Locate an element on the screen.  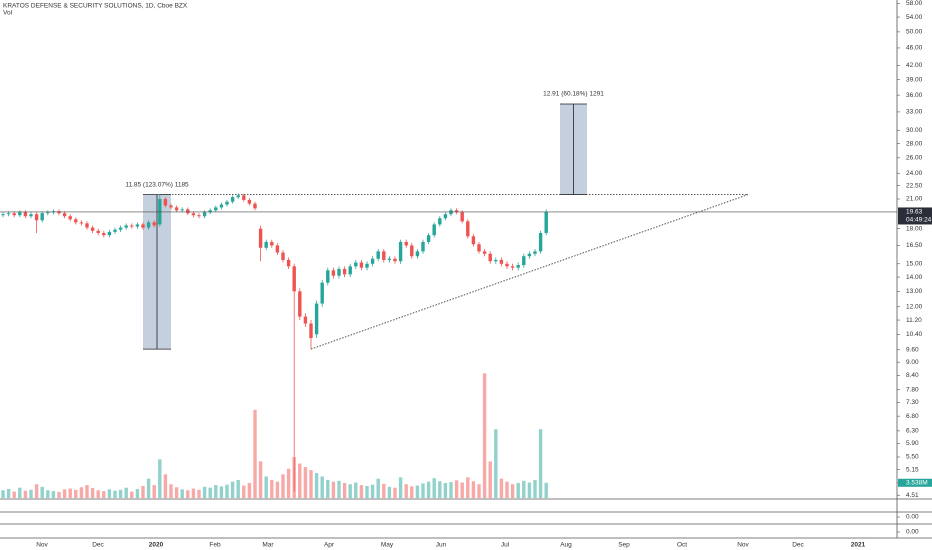
x-tick-label: May is located at coordinates (387, 545).